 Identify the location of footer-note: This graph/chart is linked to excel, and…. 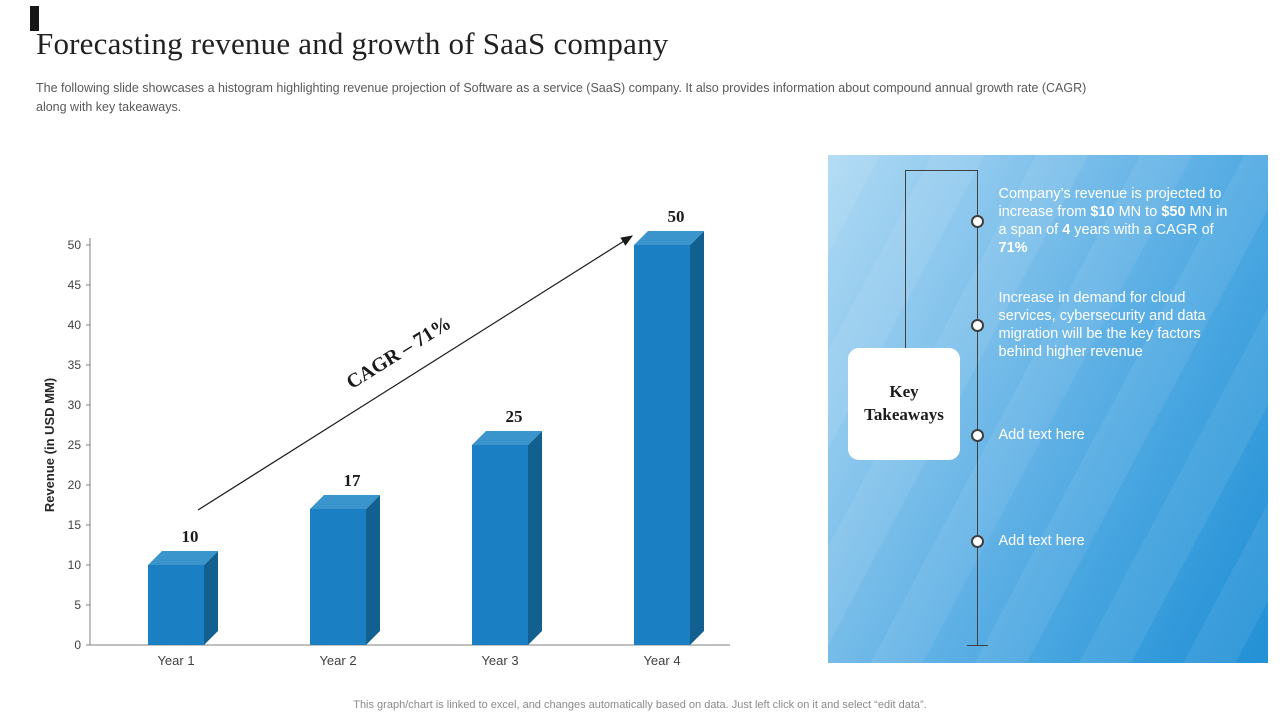
(640, 705).